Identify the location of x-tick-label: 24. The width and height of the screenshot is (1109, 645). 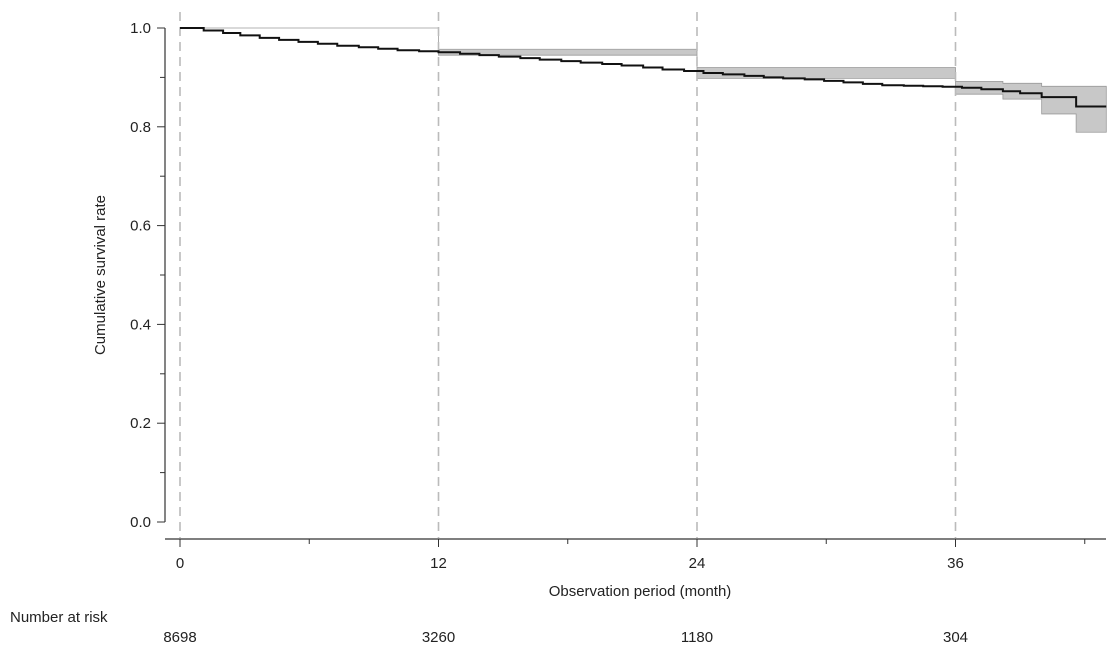
(697, 563).